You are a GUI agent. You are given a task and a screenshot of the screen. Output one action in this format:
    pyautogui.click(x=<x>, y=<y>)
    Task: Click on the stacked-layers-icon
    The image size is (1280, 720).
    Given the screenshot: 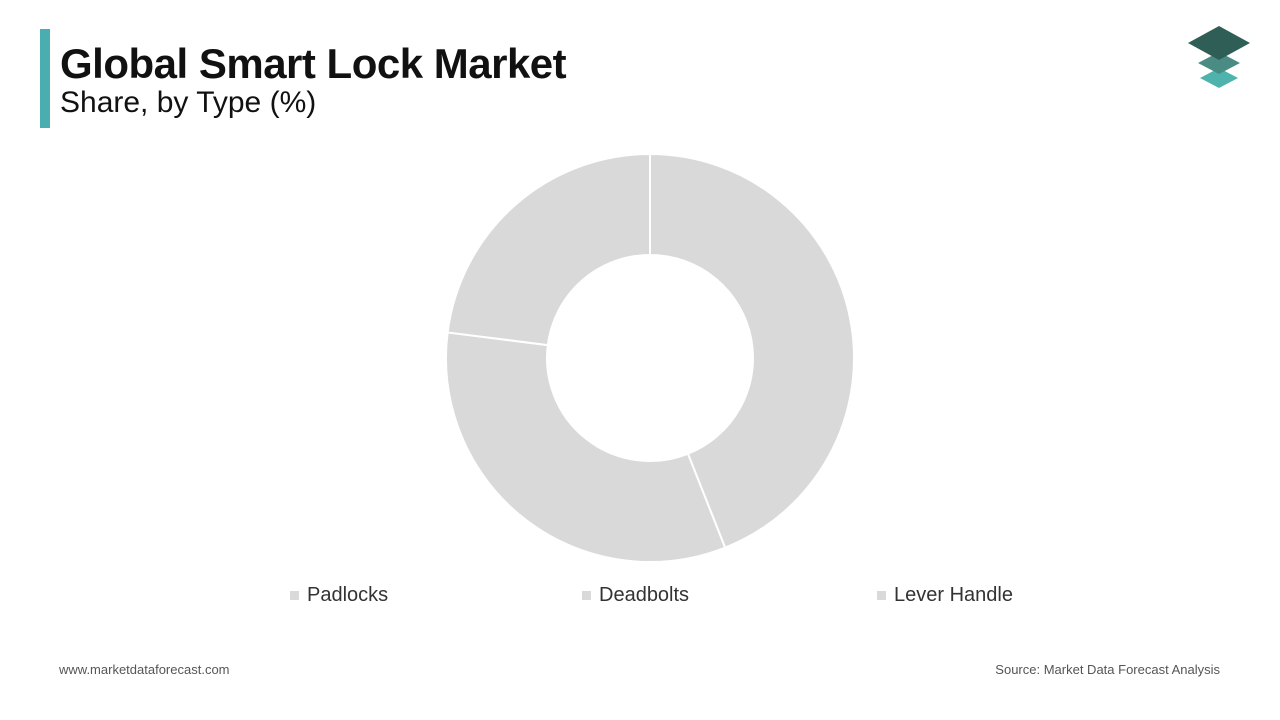 What is the action you would take?
    pyautogui.click(x=1219, y=57)
    